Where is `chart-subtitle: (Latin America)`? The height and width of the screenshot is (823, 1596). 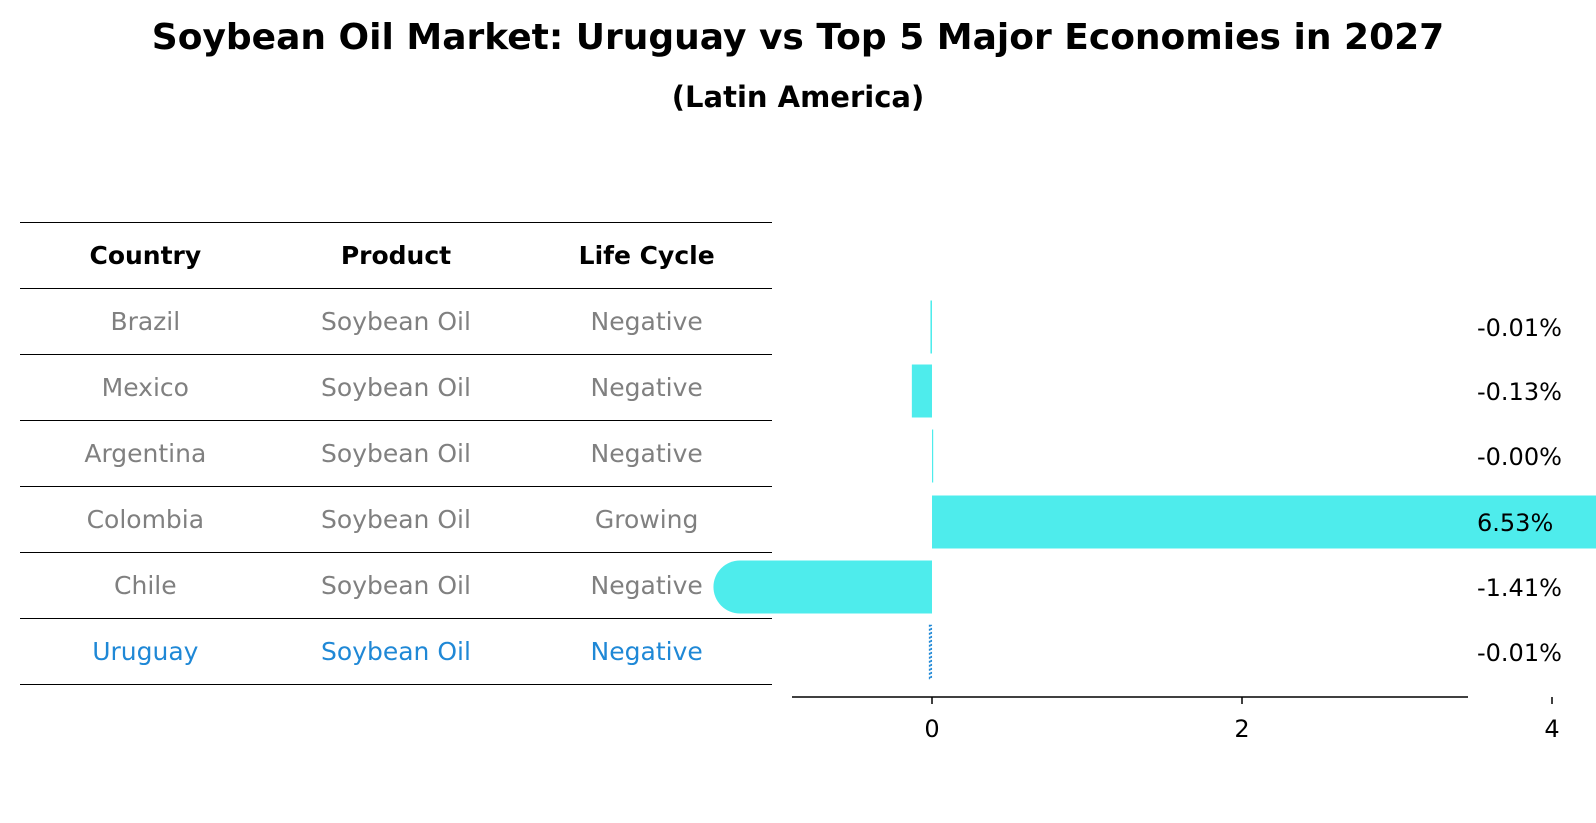
chart-subtitle: (Latin America) is located at coordinates (798, 97).